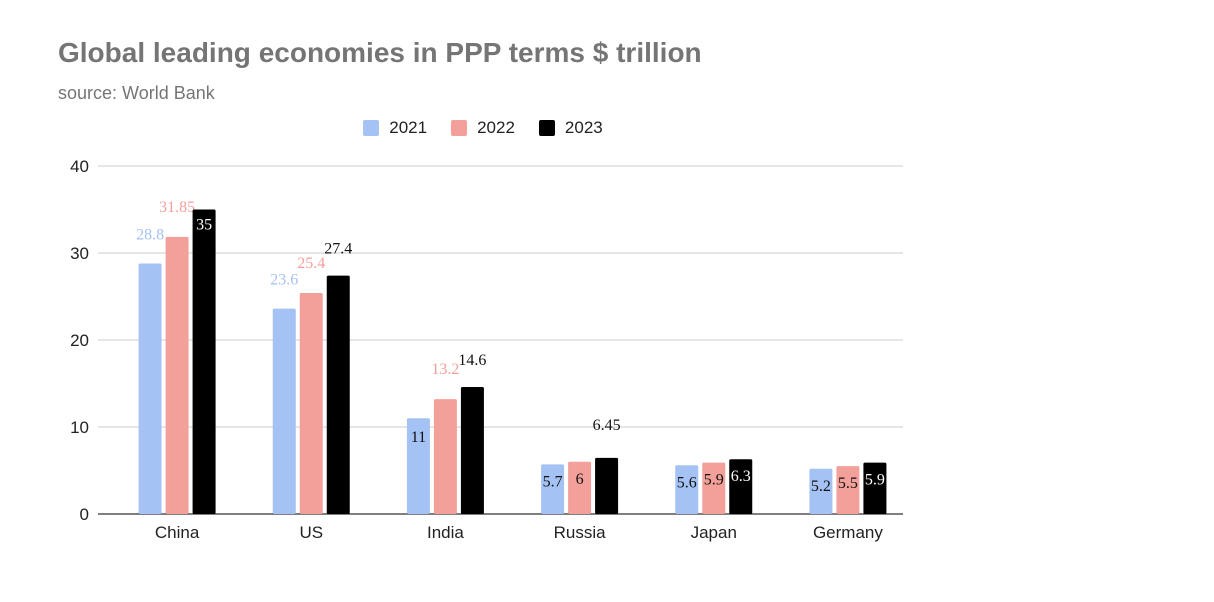  I want to click on data-label: 14.6, so click(472, 360).